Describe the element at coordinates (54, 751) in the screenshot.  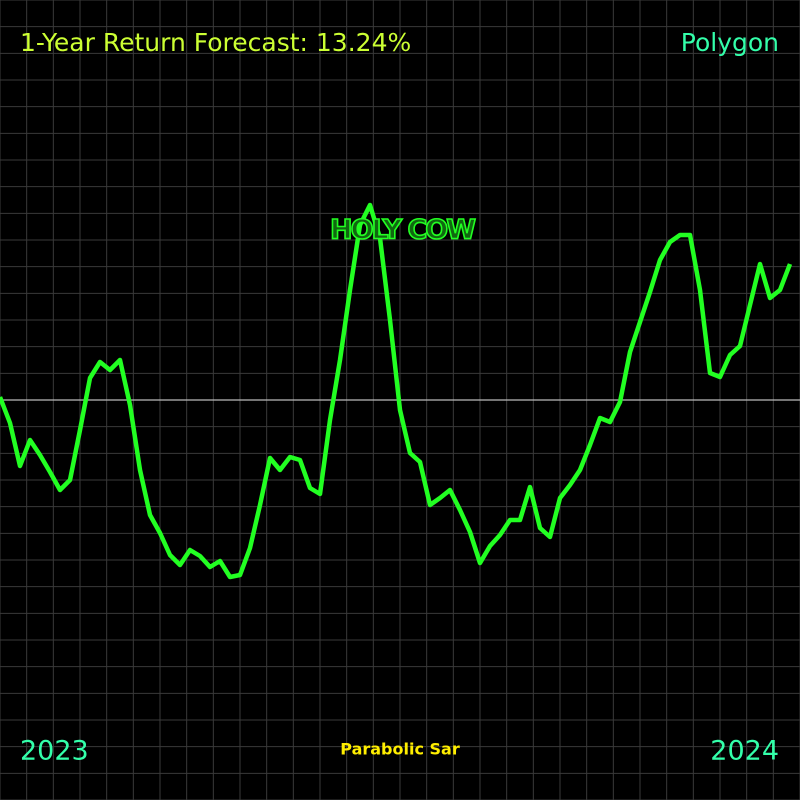
I see `x-label-start: 2023` at that location.